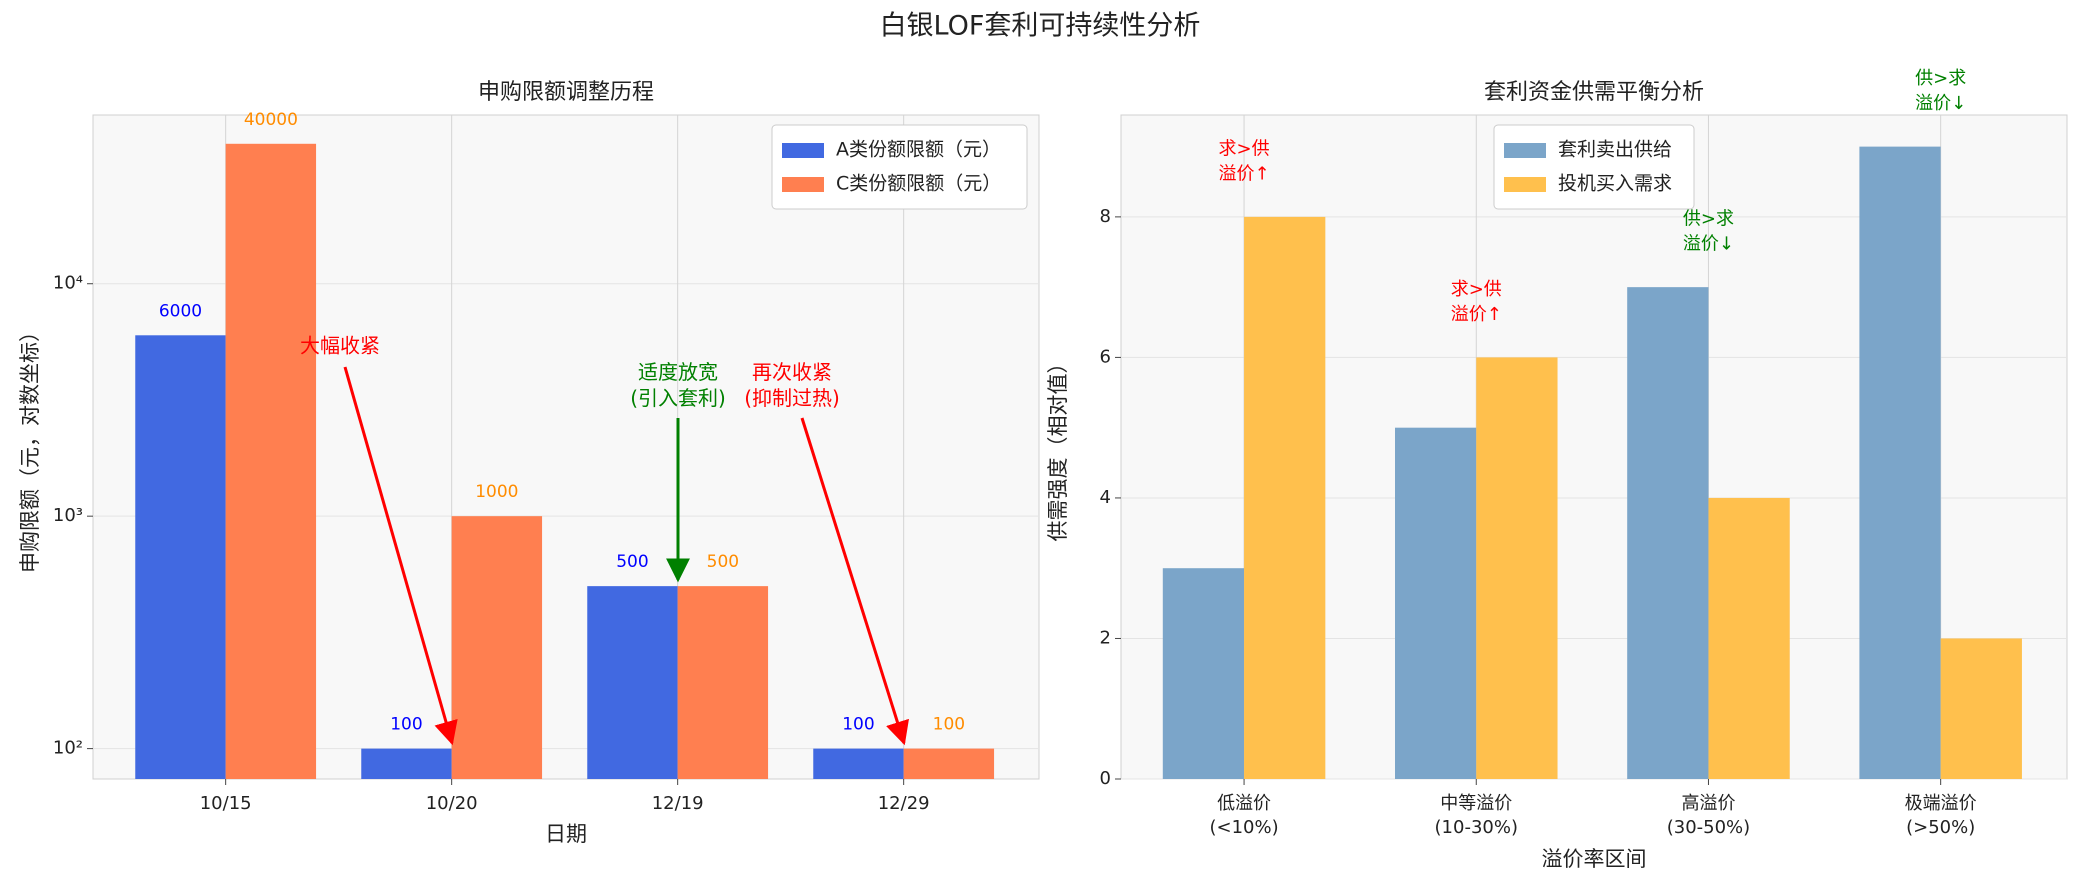  I want to click on y-tick-label: 2, so click(1105, 637).